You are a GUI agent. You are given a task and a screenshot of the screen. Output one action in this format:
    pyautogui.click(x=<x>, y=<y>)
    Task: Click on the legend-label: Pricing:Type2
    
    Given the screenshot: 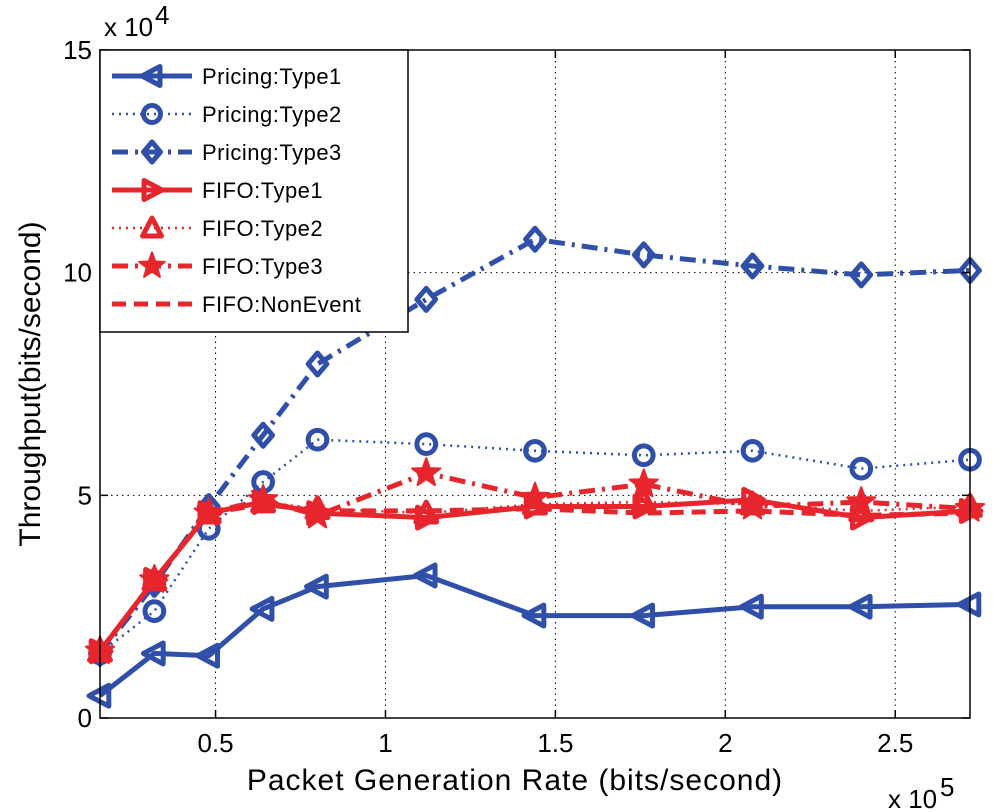 What is the action you would take?
    pyautogui.click(x=272, y=114)
    